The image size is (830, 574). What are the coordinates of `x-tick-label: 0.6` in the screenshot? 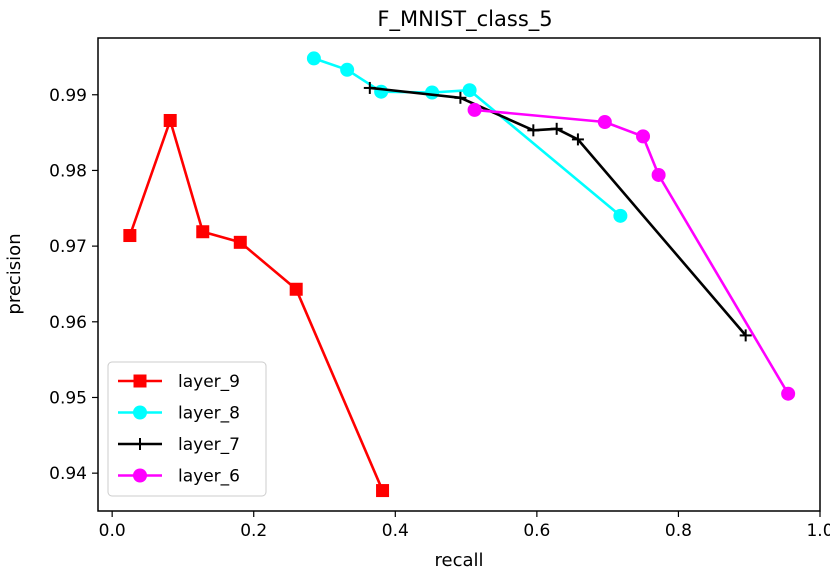 It's located at (536, 531).